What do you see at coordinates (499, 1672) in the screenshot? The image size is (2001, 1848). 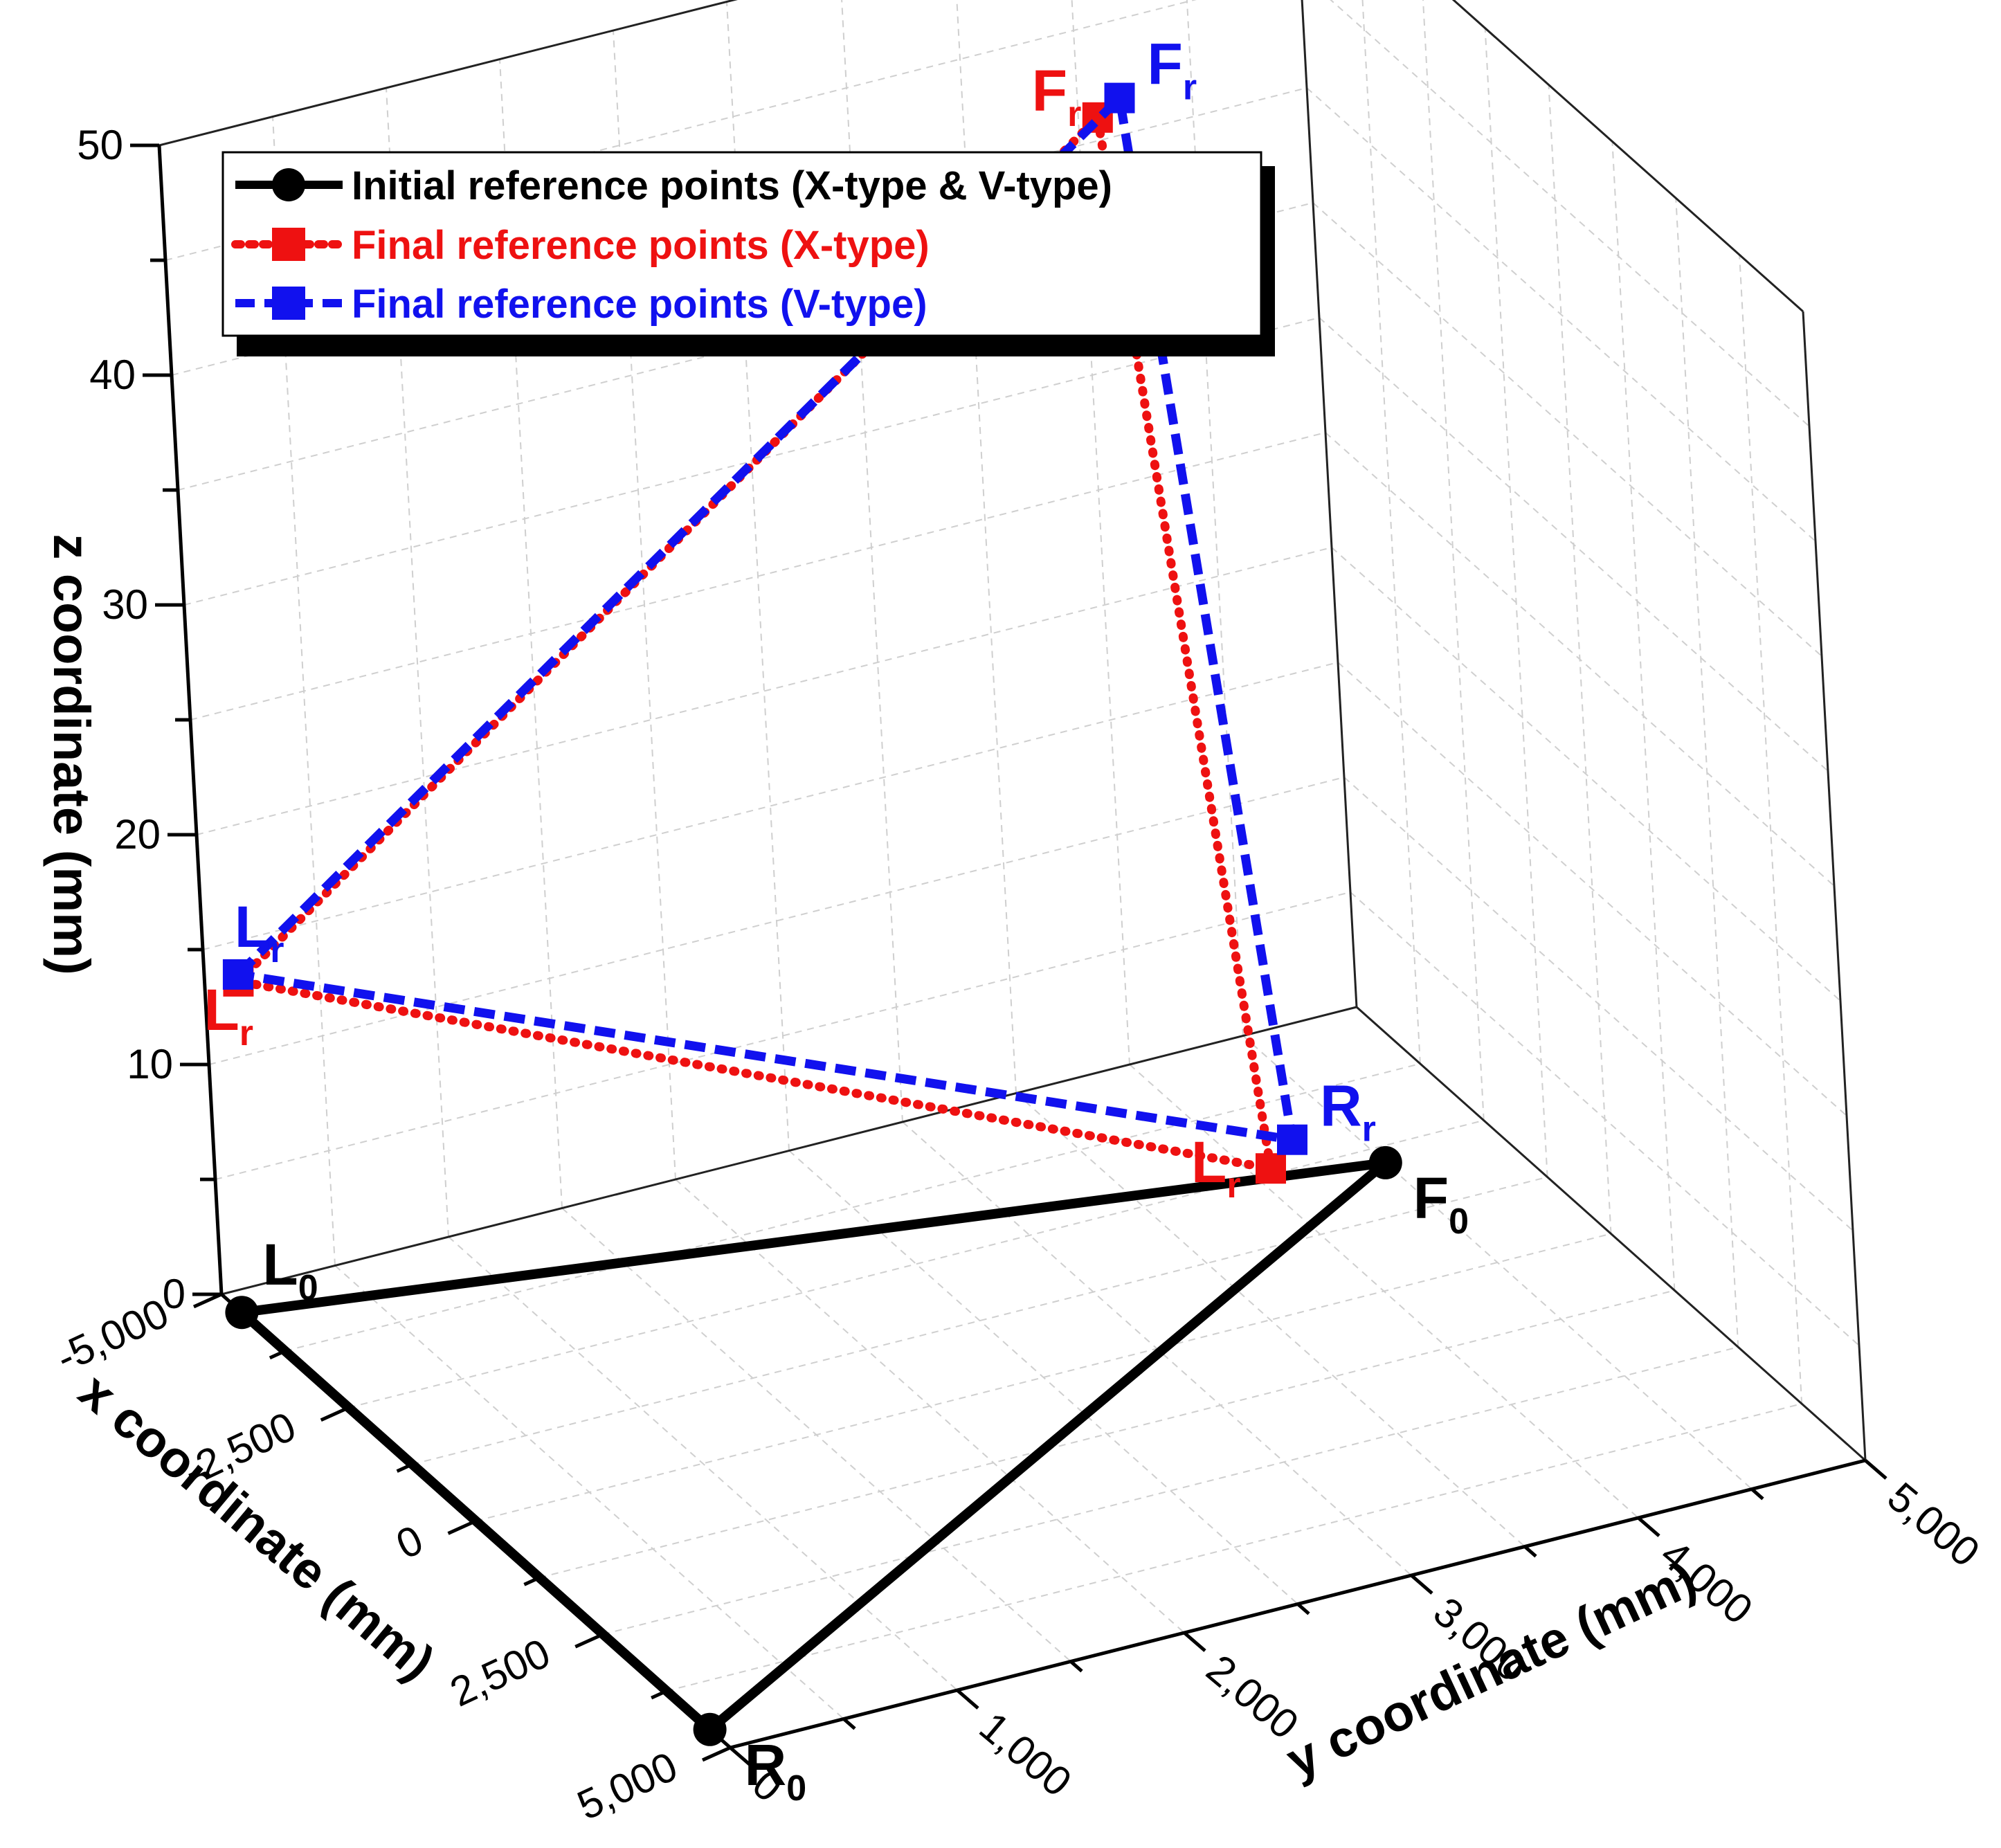 I see `x-tick-label: 2,500` at bounding box center [499, 1672].